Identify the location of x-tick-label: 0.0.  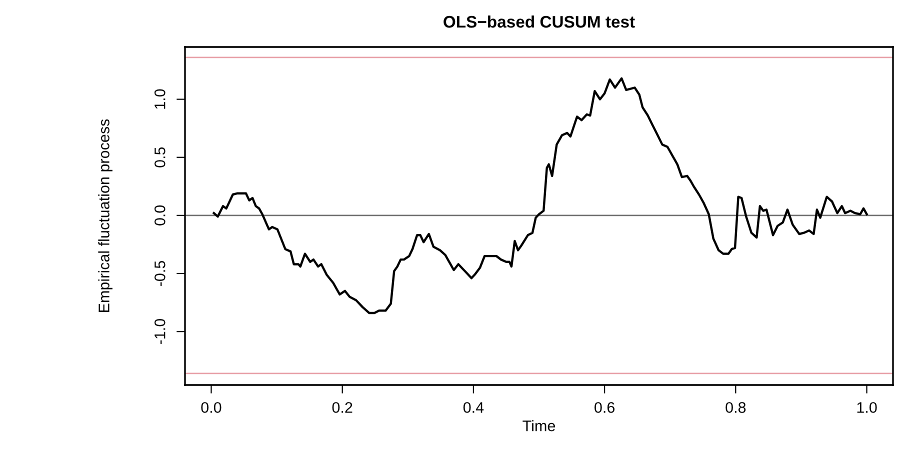
(211, 407).